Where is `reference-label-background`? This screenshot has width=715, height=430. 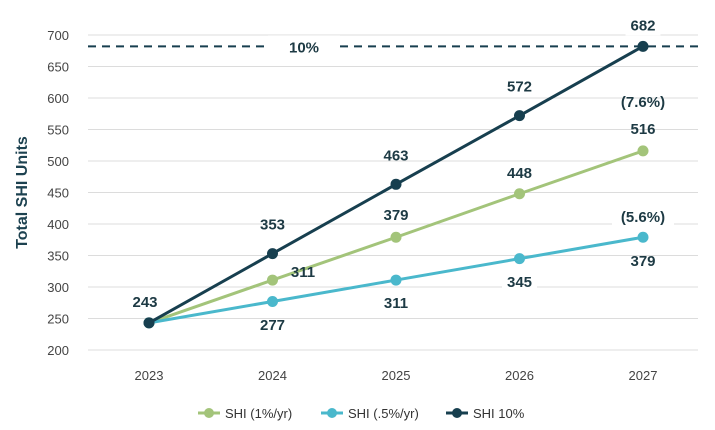
reference-label-background is located at coordinates (304, 46).